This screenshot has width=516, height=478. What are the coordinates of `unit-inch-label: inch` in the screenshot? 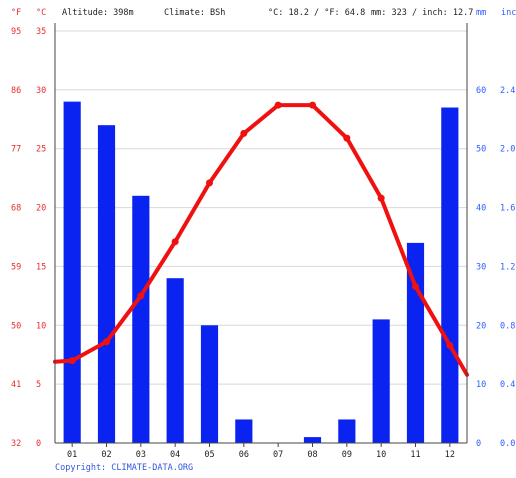 It's located at (508, 13).